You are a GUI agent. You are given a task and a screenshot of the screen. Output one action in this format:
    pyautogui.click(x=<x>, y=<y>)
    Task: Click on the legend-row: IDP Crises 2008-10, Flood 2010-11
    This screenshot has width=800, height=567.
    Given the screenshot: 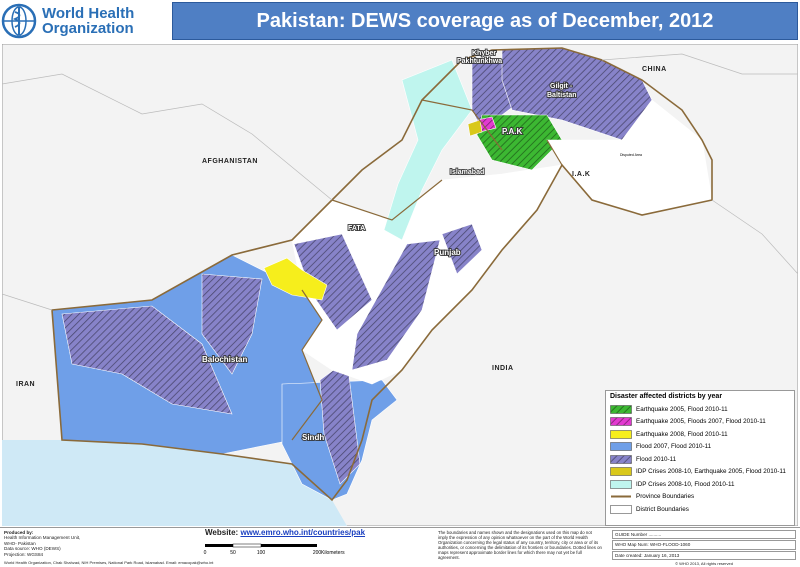 What is the action you would take?
    pyautogui.click(x=700, y=484)
    